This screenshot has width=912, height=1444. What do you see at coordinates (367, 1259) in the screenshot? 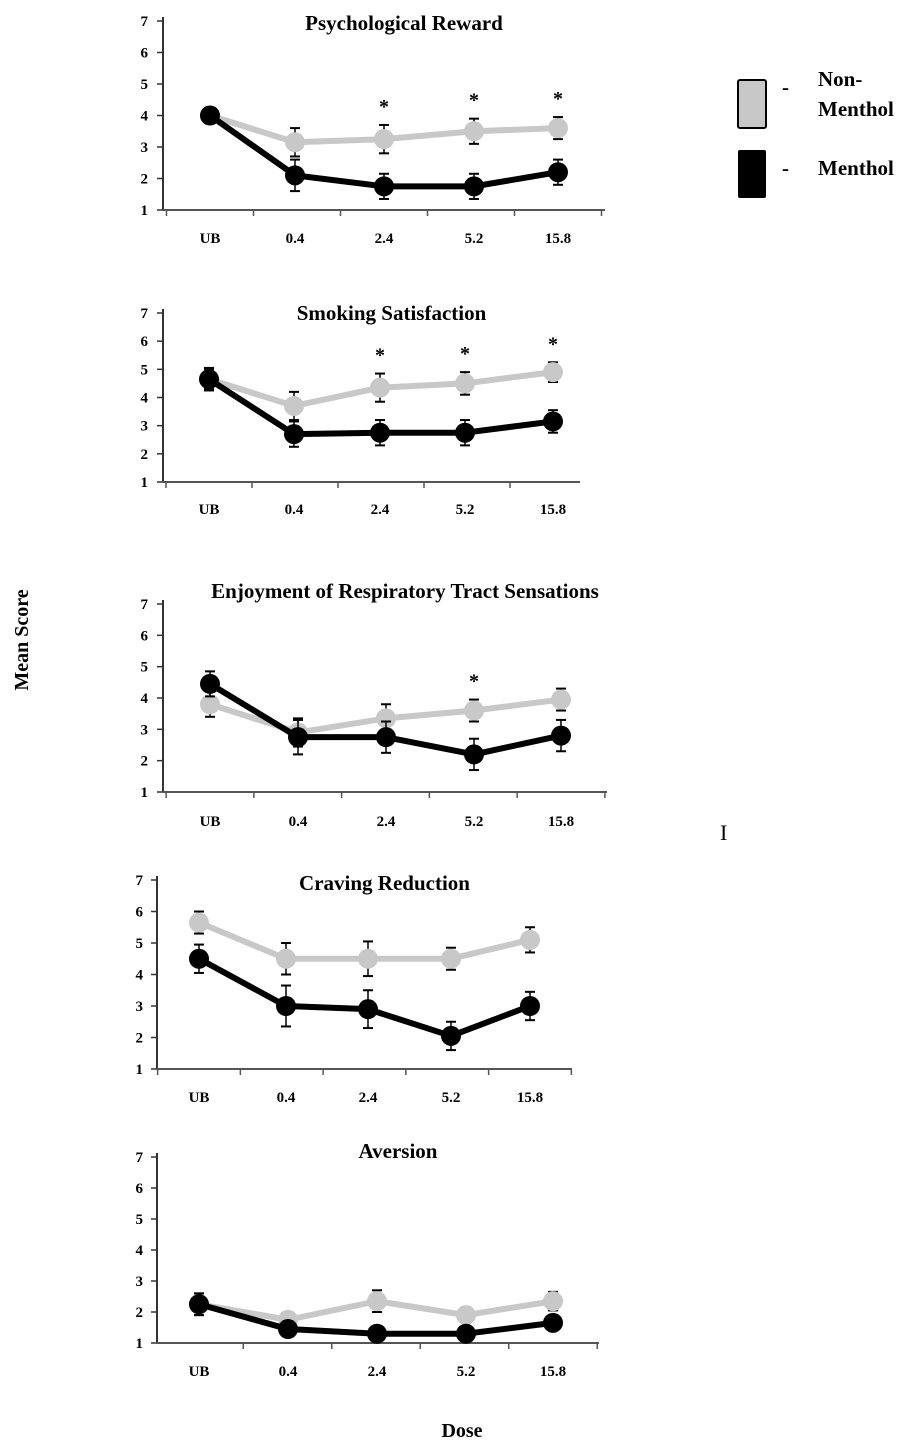
I see `chart-panel-5: Aversion 1 2 3 4 5 6 7 UB 0.4 2.4 5.2 15.8` at bounding box center [367, 1259].